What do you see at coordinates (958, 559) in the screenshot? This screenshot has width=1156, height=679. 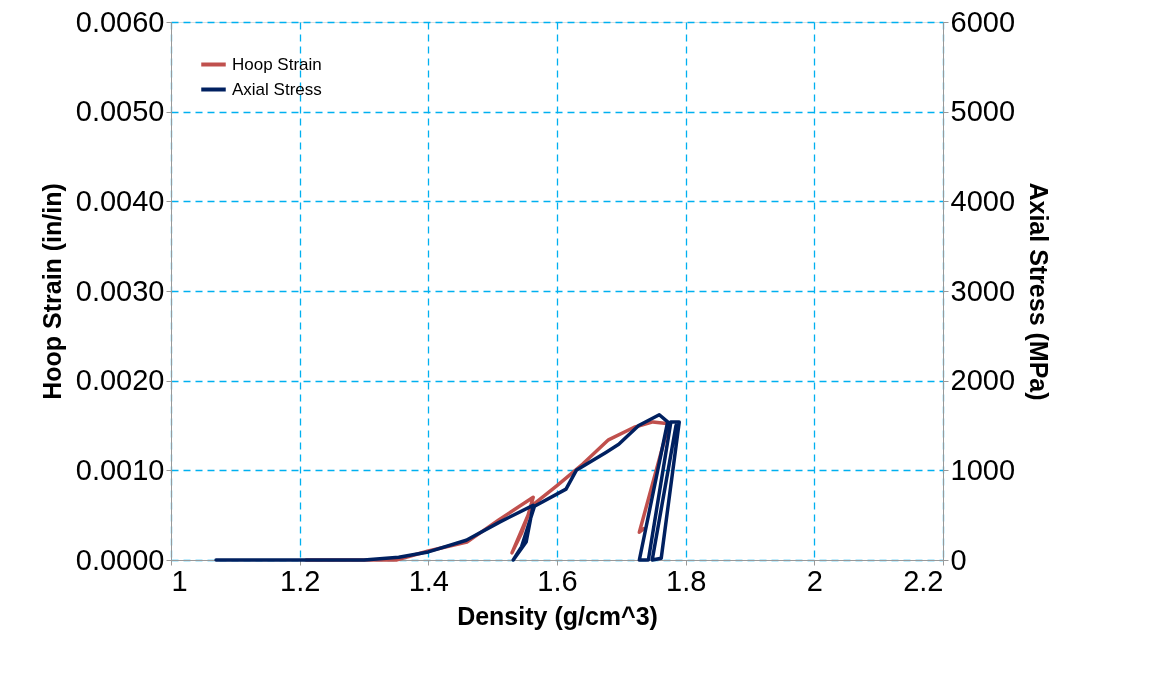 I see `y2-tick-label: 0` at bounding box center [958, 559].